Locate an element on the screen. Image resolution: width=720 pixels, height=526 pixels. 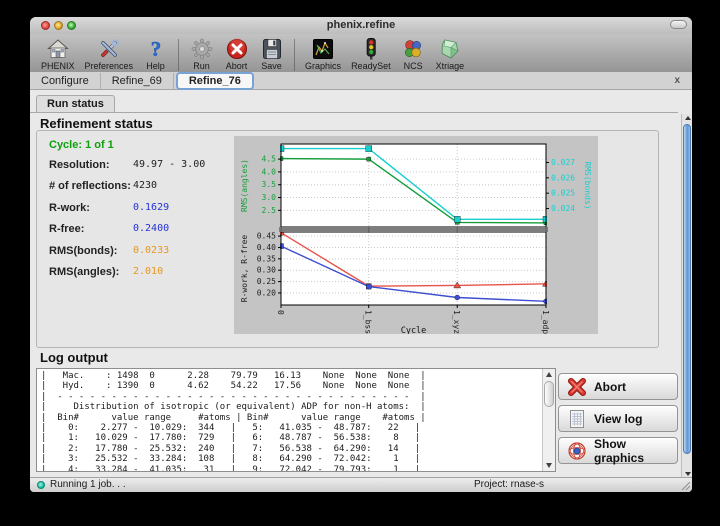
svg-text: 3.5 is located at coordinates (269, 184).